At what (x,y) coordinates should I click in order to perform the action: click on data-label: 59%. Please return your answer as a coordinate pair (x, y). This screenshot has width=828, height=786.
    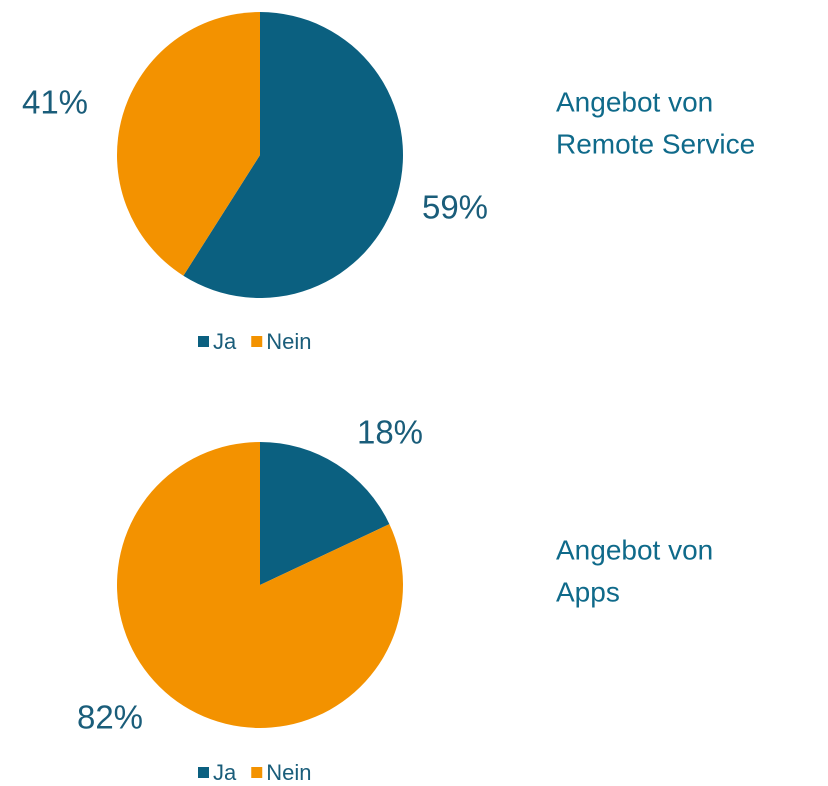
    Looking at the image, I should click on (455, 207).